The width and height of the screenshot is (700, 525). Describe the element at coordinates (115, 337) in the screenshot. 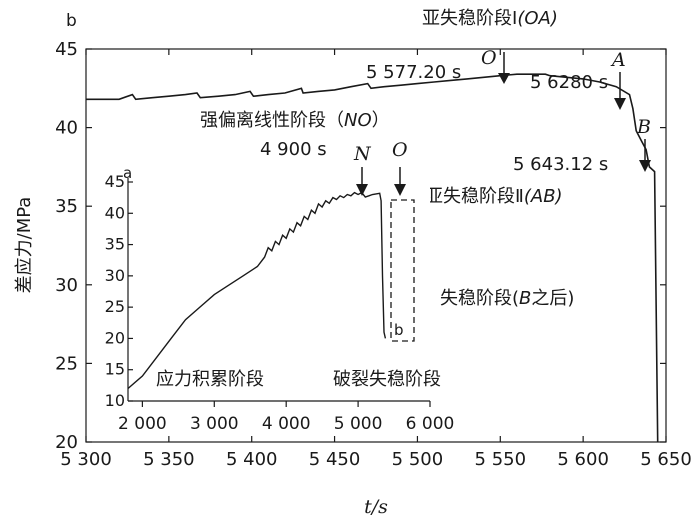

I see `inset-y-tick-label: 20` at that location.